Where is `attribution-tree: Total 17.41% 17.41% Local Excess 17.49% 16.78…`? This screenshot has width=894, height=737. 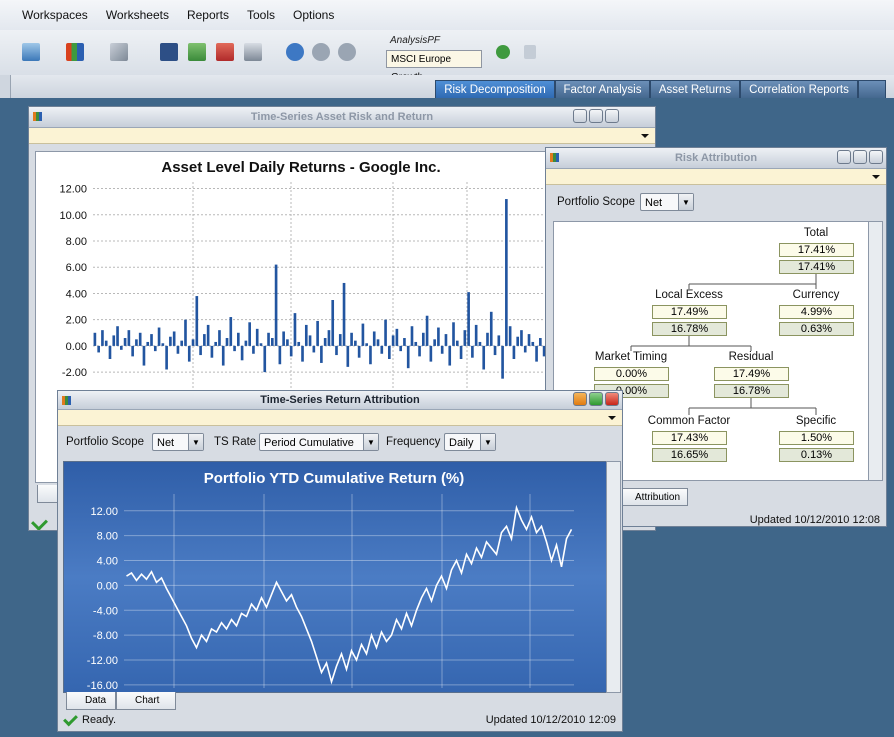 attribution-tree: Total 17.41% 17.41% Local Excess 17.49% 16.78… is located at coordinates (711, 351).